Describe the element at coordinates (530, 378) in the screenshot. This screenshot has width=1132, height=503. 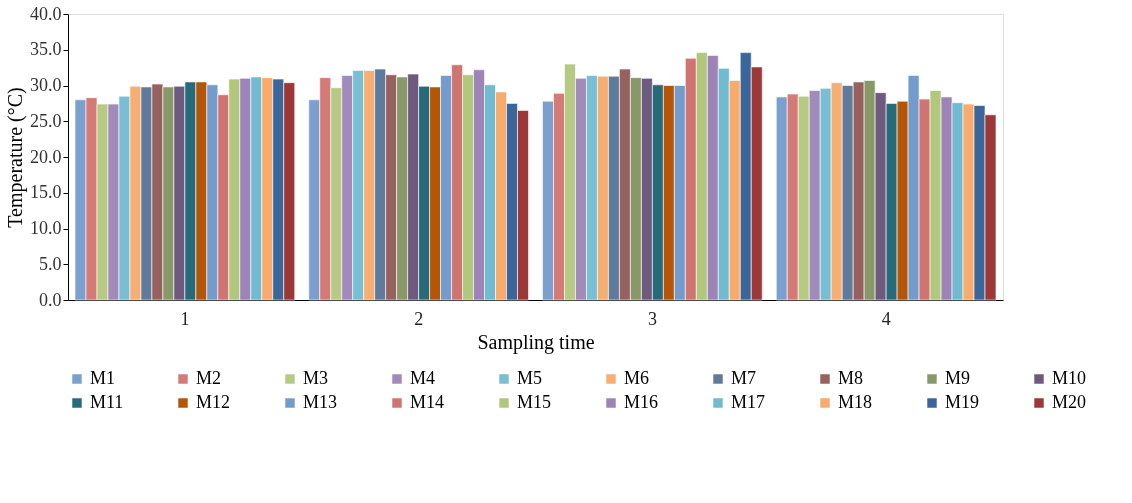
I see `legend-label: M5` at that location.